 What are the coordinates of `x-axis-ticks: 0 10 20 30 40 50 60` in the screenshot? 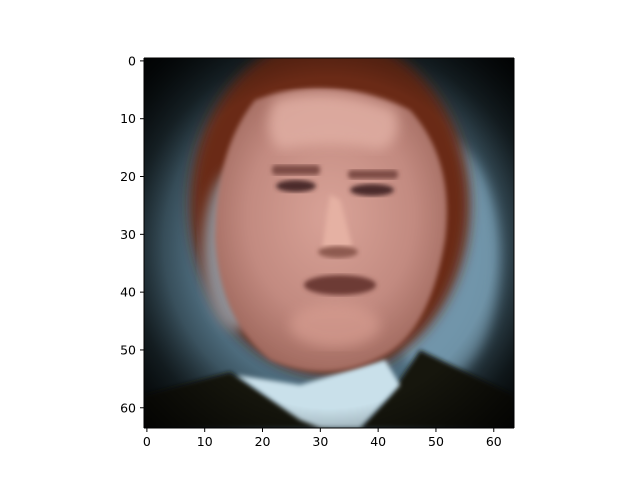 It's located at (322, 438).